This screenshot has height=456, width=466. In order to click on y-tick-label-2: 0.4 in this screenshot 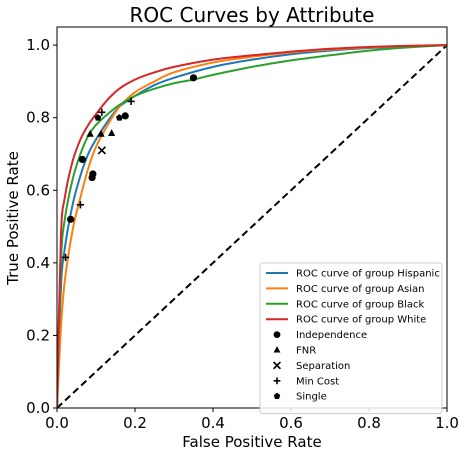, I will do `click(38, 263)`.